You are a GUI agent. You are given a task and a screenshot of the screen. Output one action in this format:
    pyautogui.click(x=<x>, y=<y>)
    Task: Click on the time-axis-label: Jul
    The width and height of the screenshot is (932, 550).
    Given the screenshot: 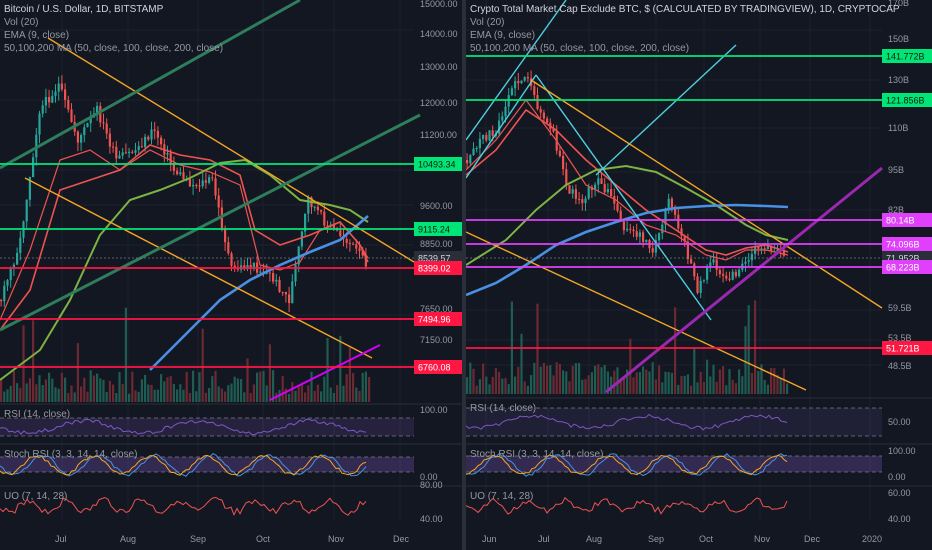 What is the action you would take?
    pyautogui.click(x=544, y=539)
    